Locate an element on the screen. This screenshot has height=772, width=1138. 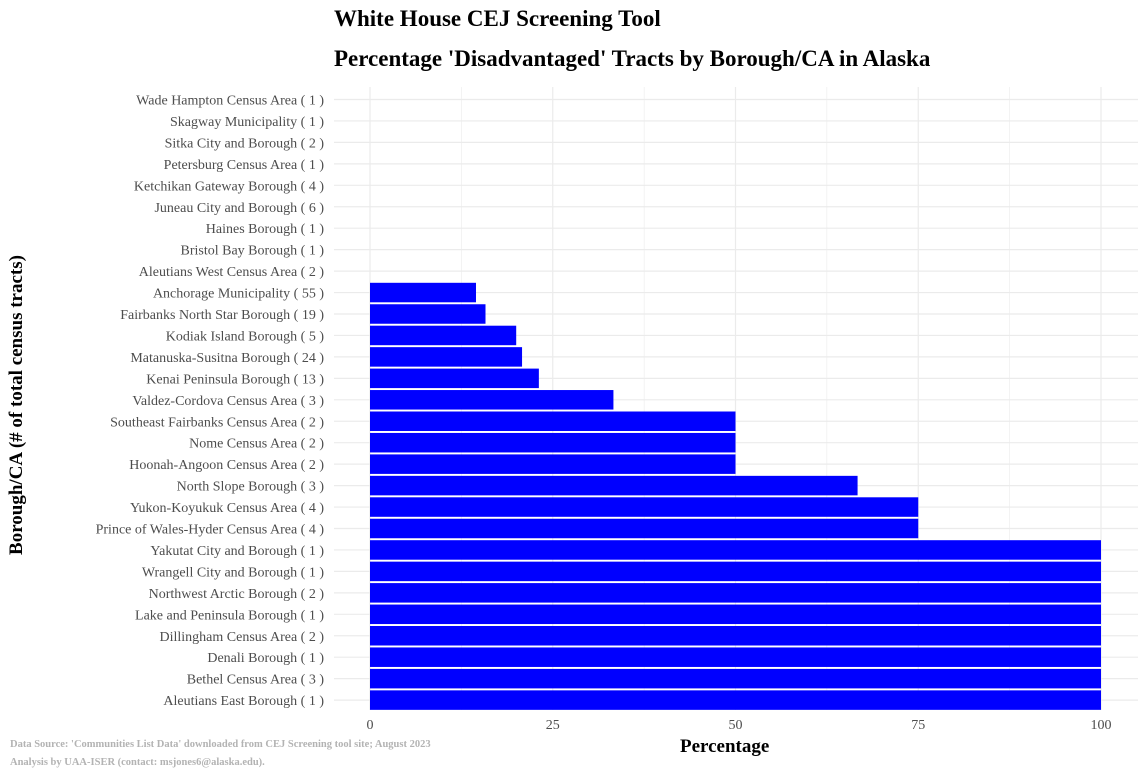
y-tick-label: Aleutians West Census Area ( 2 ) is located at coordinates (232, 272).